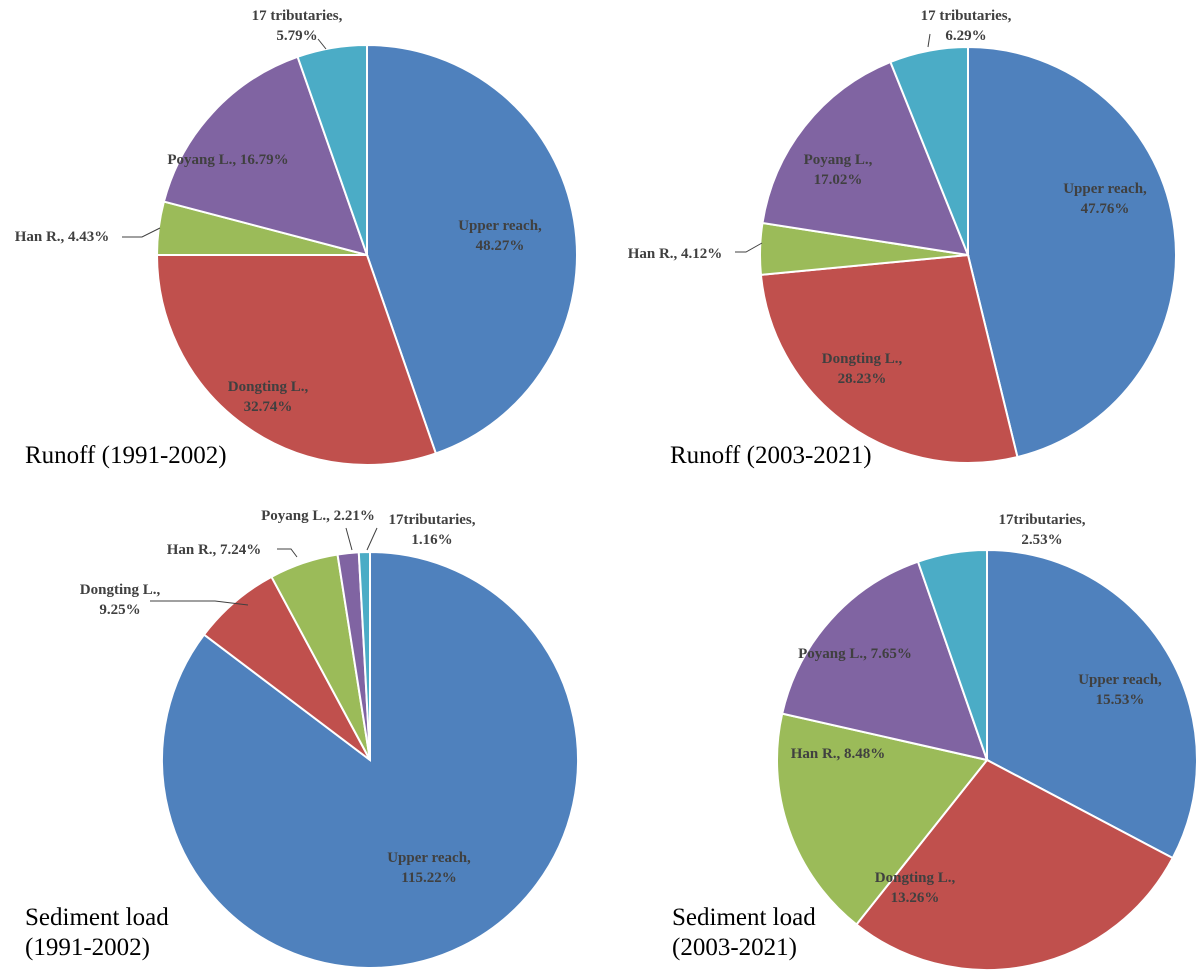 This screenshot has width=1200, height=978. I want to click on data-label-poyang-lake: Poyang L., 7.65%, so click(855, 654).